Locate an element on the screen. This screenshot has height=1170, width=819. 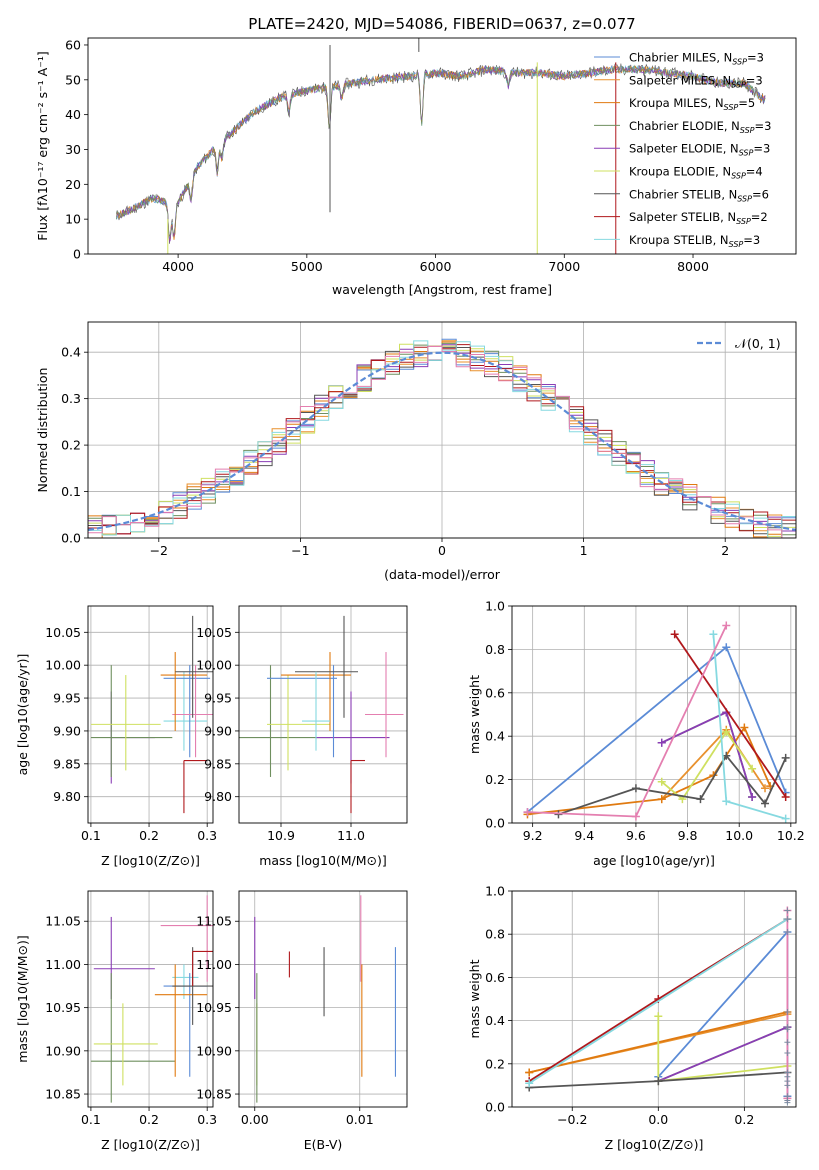
y-tick-label: 0.3 is located at coordinates (71, 398).